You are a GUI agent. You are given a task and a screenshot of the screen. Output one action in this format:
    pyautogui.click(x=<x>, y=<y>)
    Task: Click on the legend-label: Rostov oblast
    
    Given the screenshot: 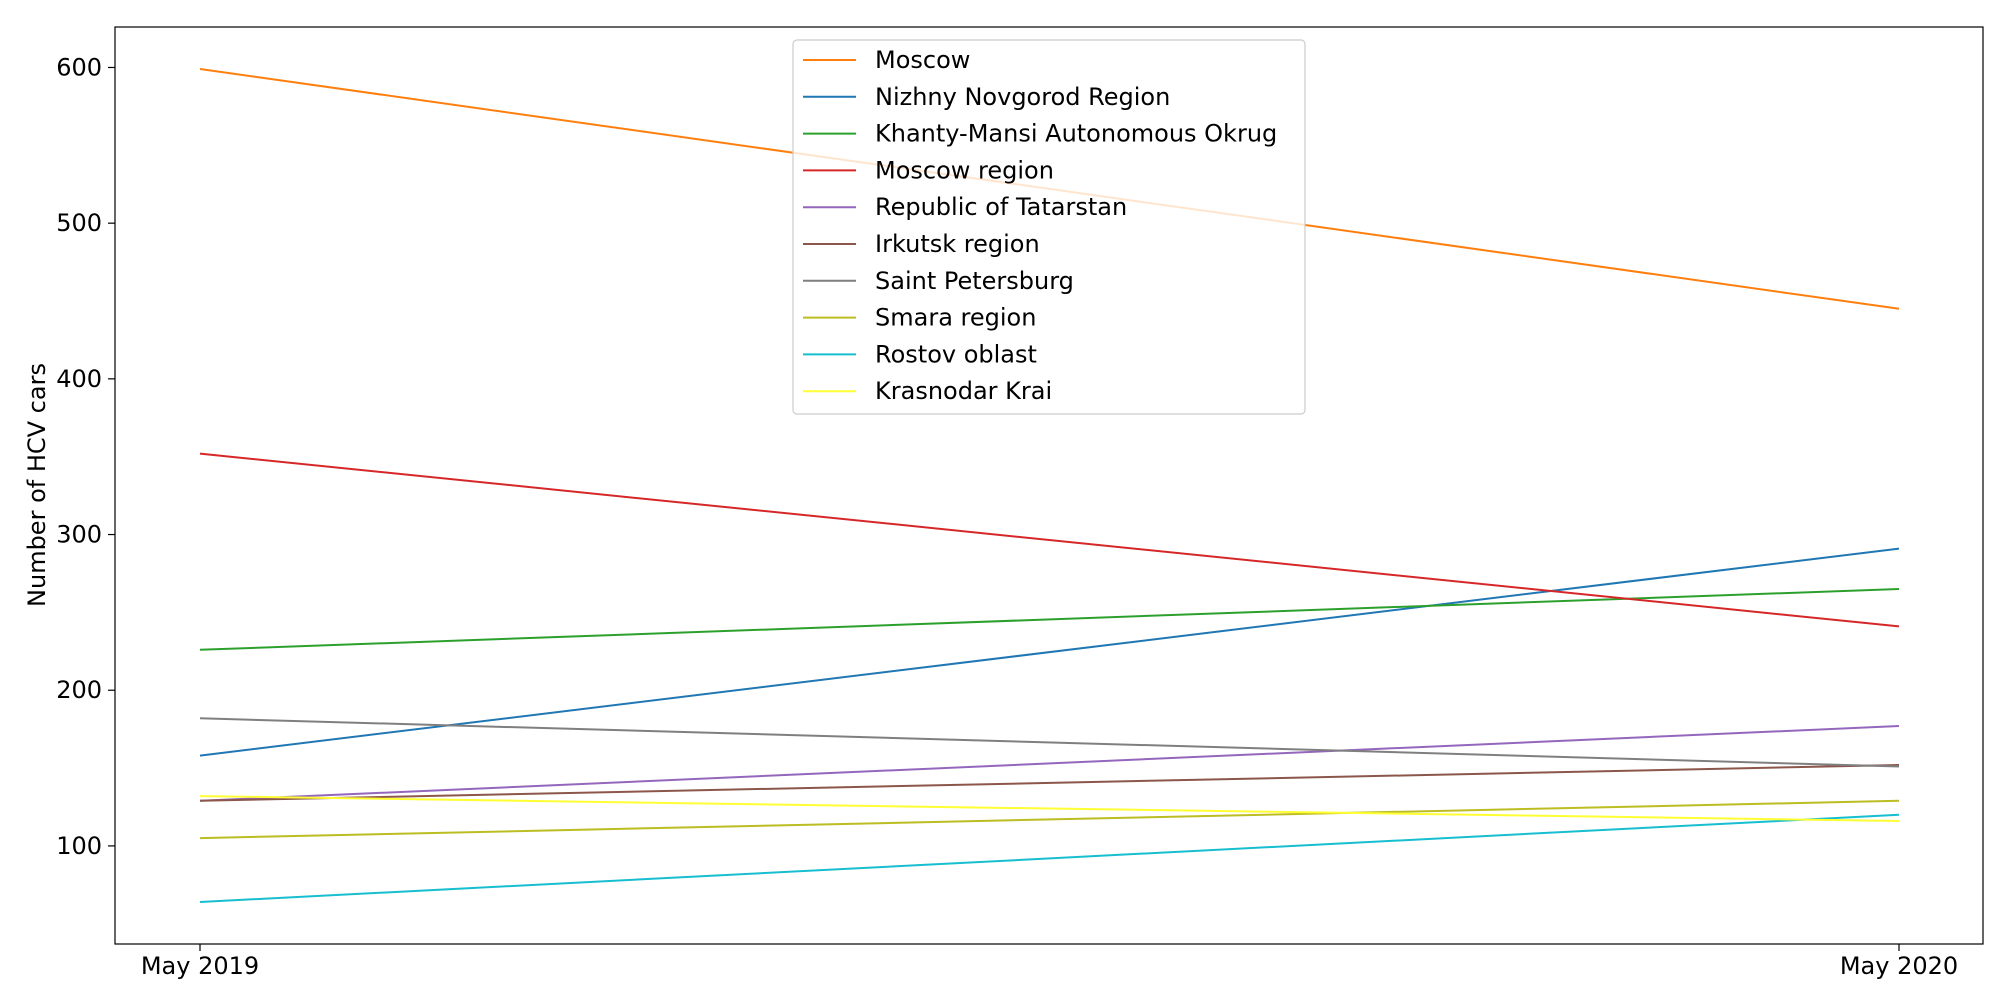 What is the action you would take?
    pyautogui.click(x=956, y=354)
    